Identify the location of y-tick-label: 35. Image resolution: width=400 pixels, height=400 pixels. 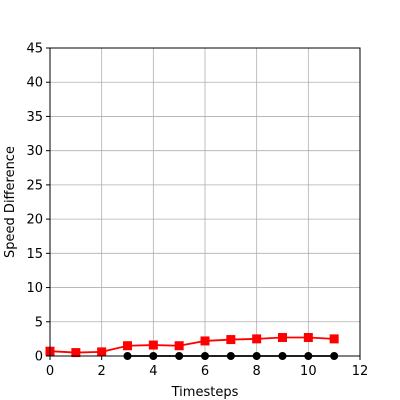
(34, 117).